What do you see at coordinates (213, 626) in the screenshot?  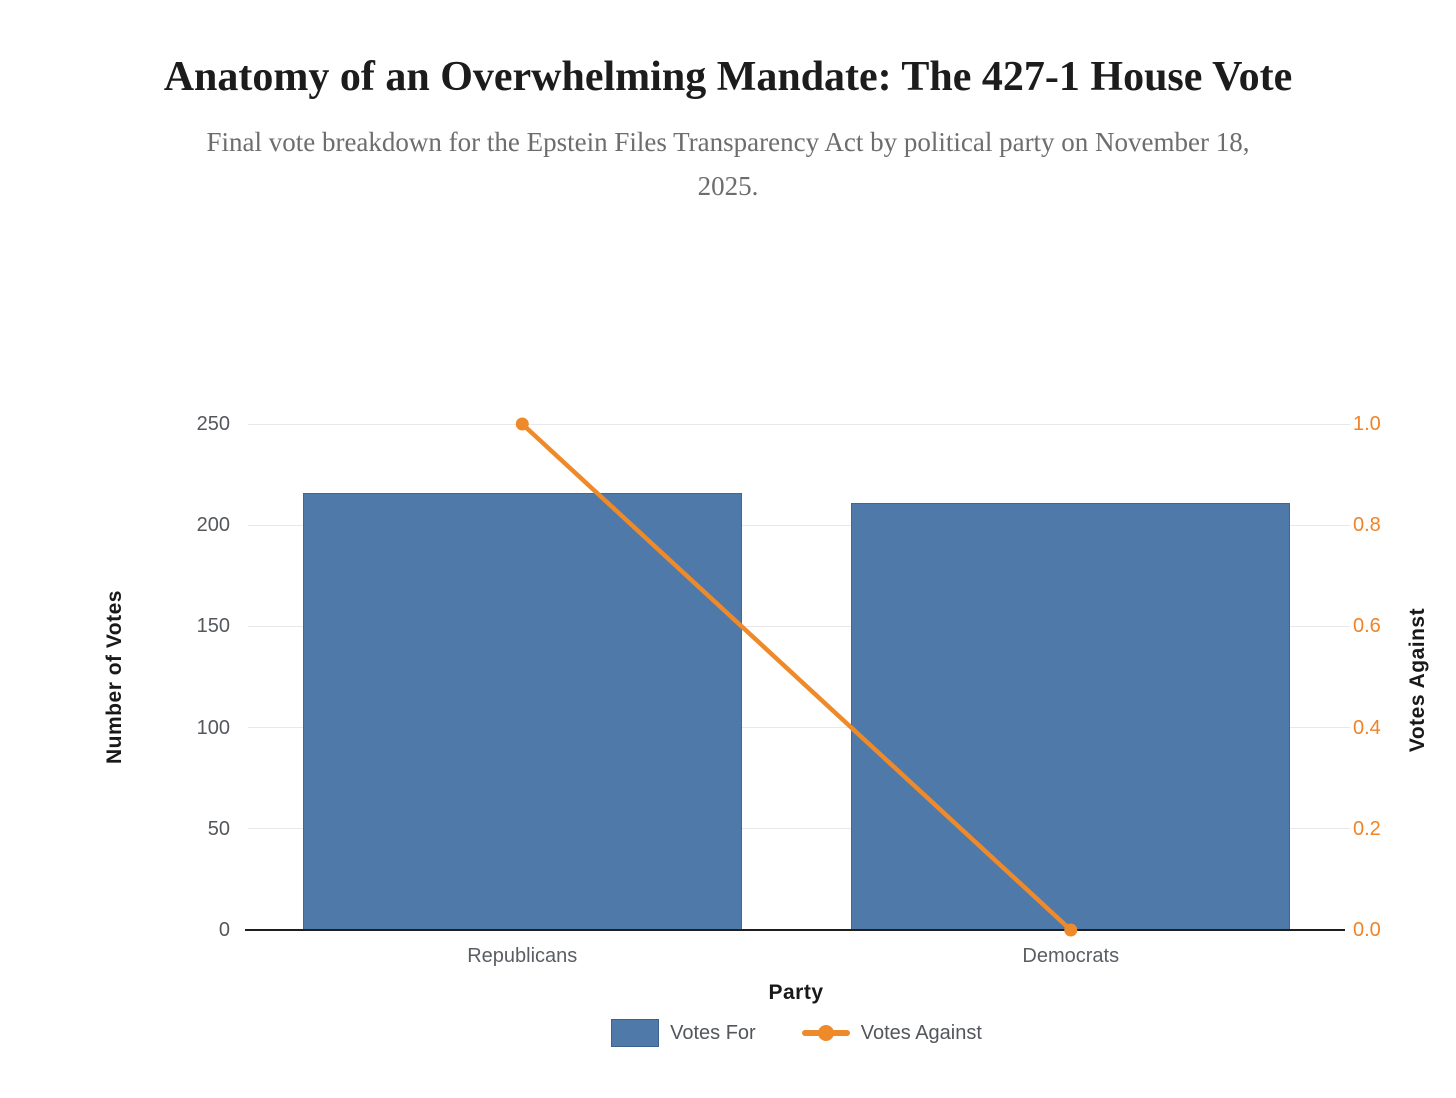 I see `left-tick-label-150: 150` at bounding box center [213, 626].